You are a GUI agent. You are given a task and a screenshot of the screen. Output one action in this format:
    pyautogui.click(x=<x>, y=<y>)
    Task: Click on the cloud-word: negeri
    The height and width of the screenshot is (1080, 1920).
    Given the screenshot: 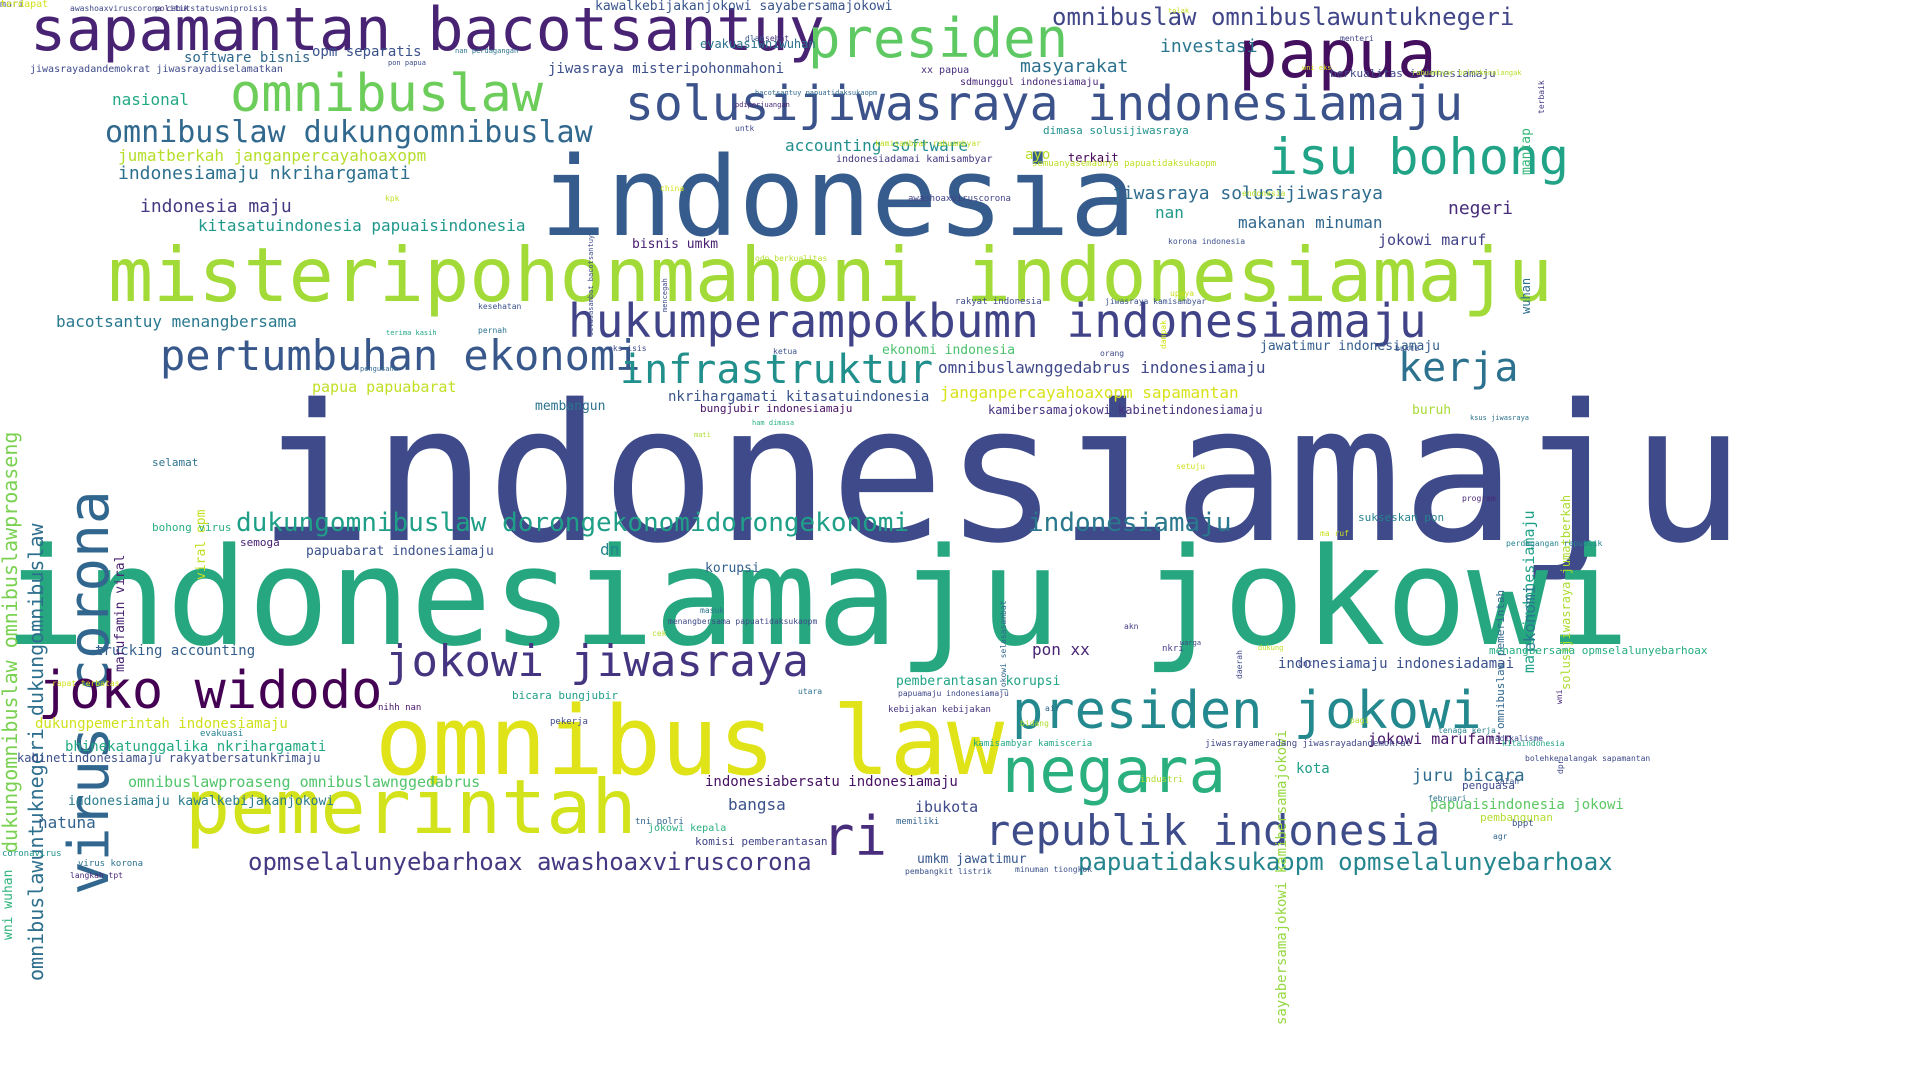 What is the action you would take?
    pyautogui.click(x=1481, y=208)
    